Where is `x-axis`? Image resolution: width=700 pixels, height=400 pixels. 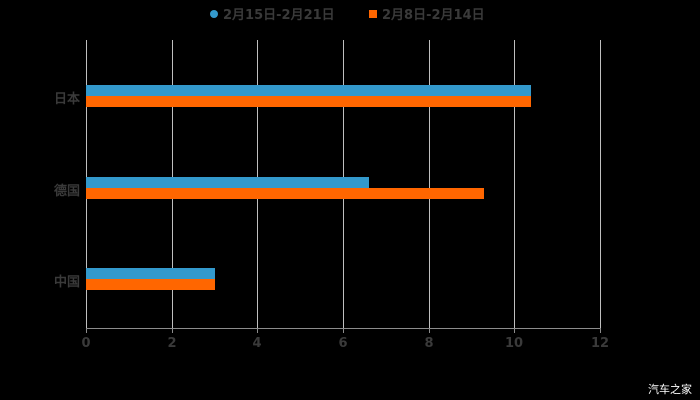
x-axis is located at coordinates (343, 328).